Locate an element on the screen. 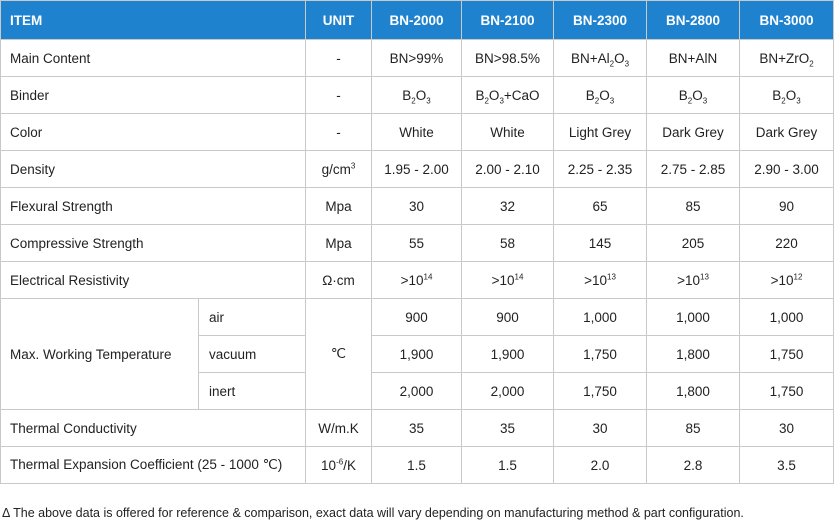  value-cell: >1014 is located at coordinates (507, 280).